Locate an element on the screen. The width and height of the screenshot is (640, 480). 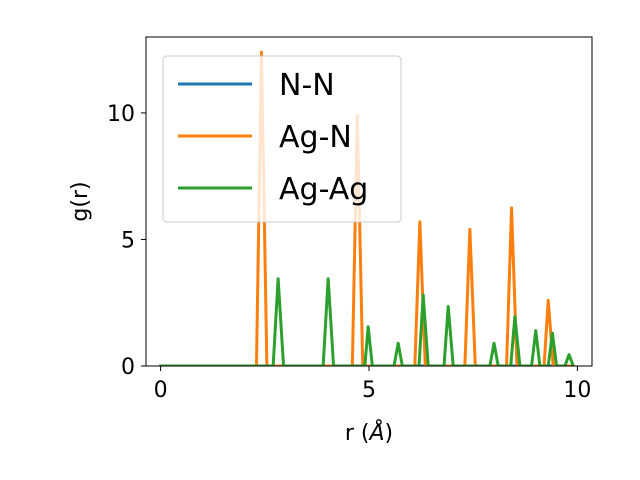
legend-items: N-N Ag-N Ag-Ag is located at coordinates (273, 137).